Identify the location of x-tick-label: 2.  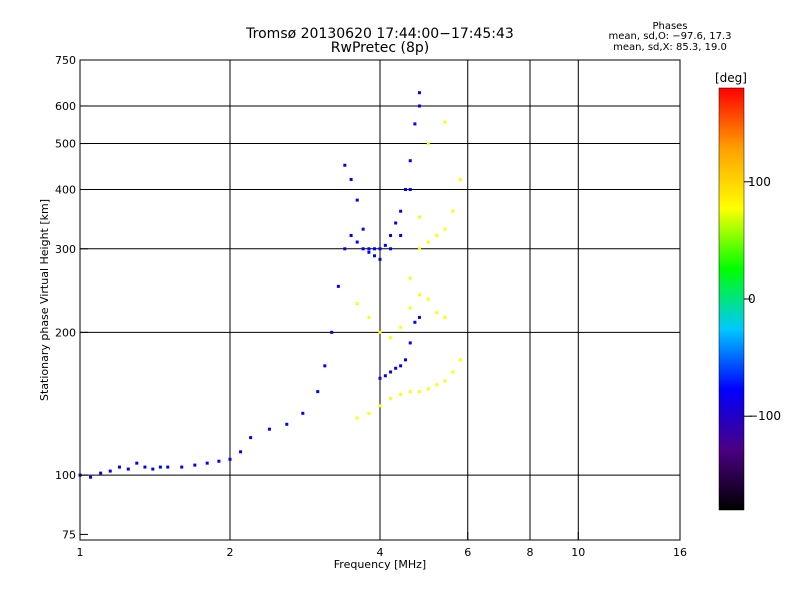
(230, 552).